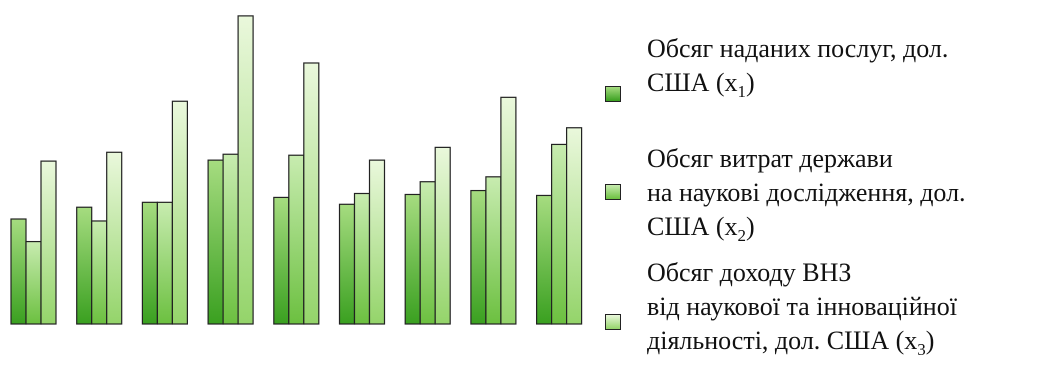 This screenshot has height=372, width=1048. What do you see at coordinates (791, 343) in the screenshot?
I see `legend-line: діяльності, дол. США (x3)` at bounding box center [791, 343].